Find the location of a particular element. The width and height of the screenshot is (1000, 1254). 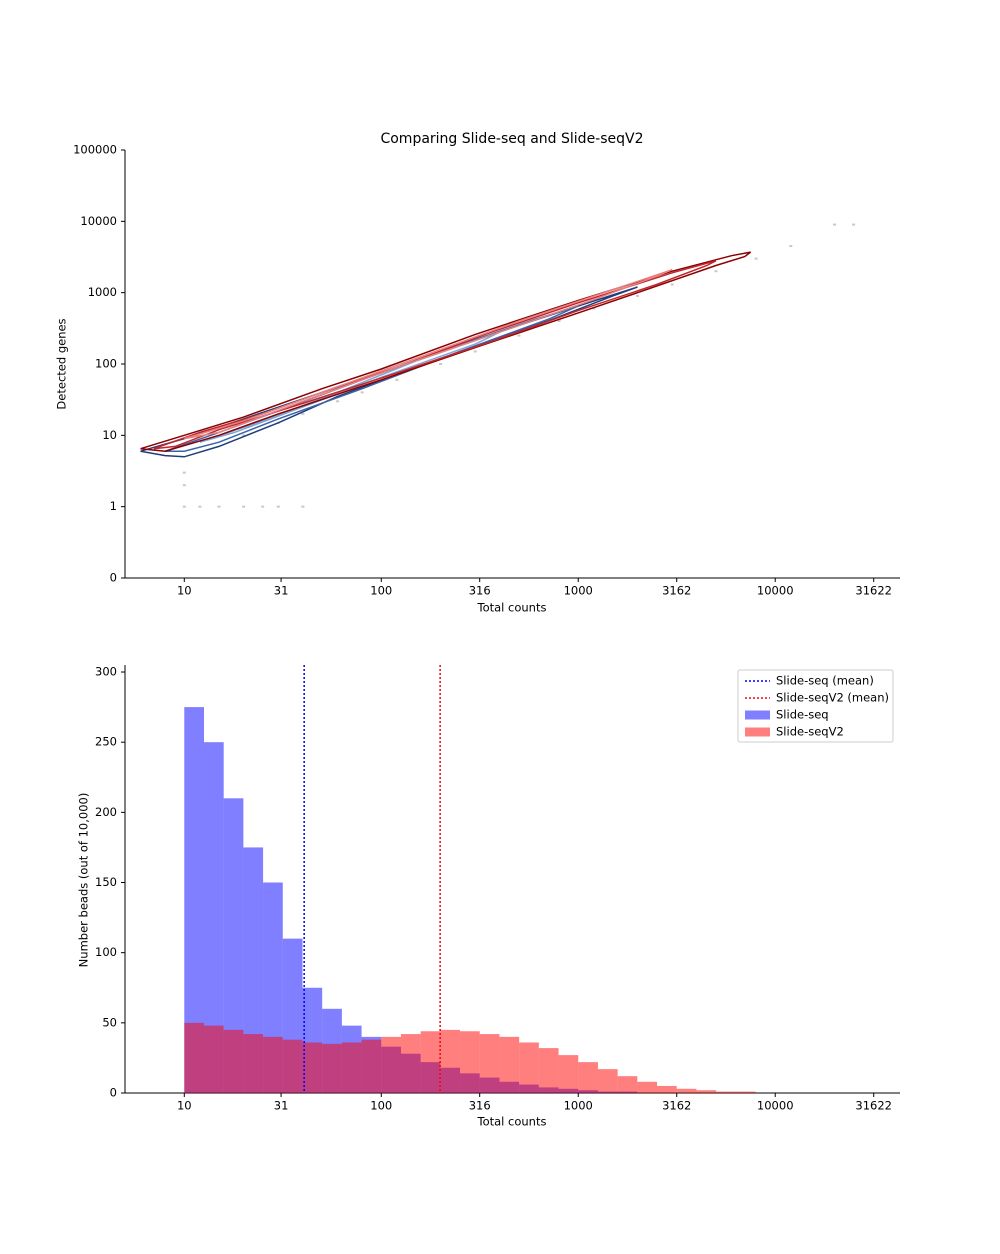

legend-label: Slide-seqV2 is located at coordinates (810, 732).